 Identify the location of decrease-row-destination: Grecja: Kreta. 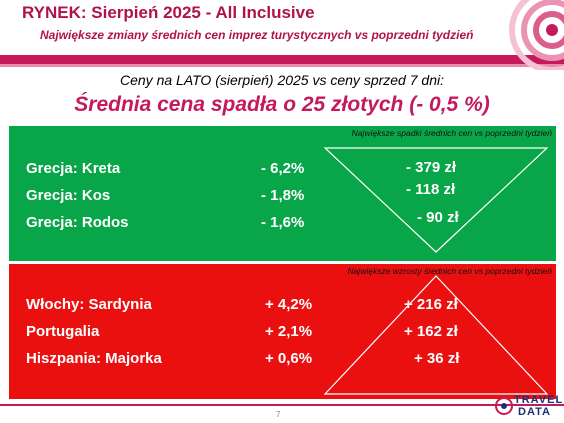
(73, 168).